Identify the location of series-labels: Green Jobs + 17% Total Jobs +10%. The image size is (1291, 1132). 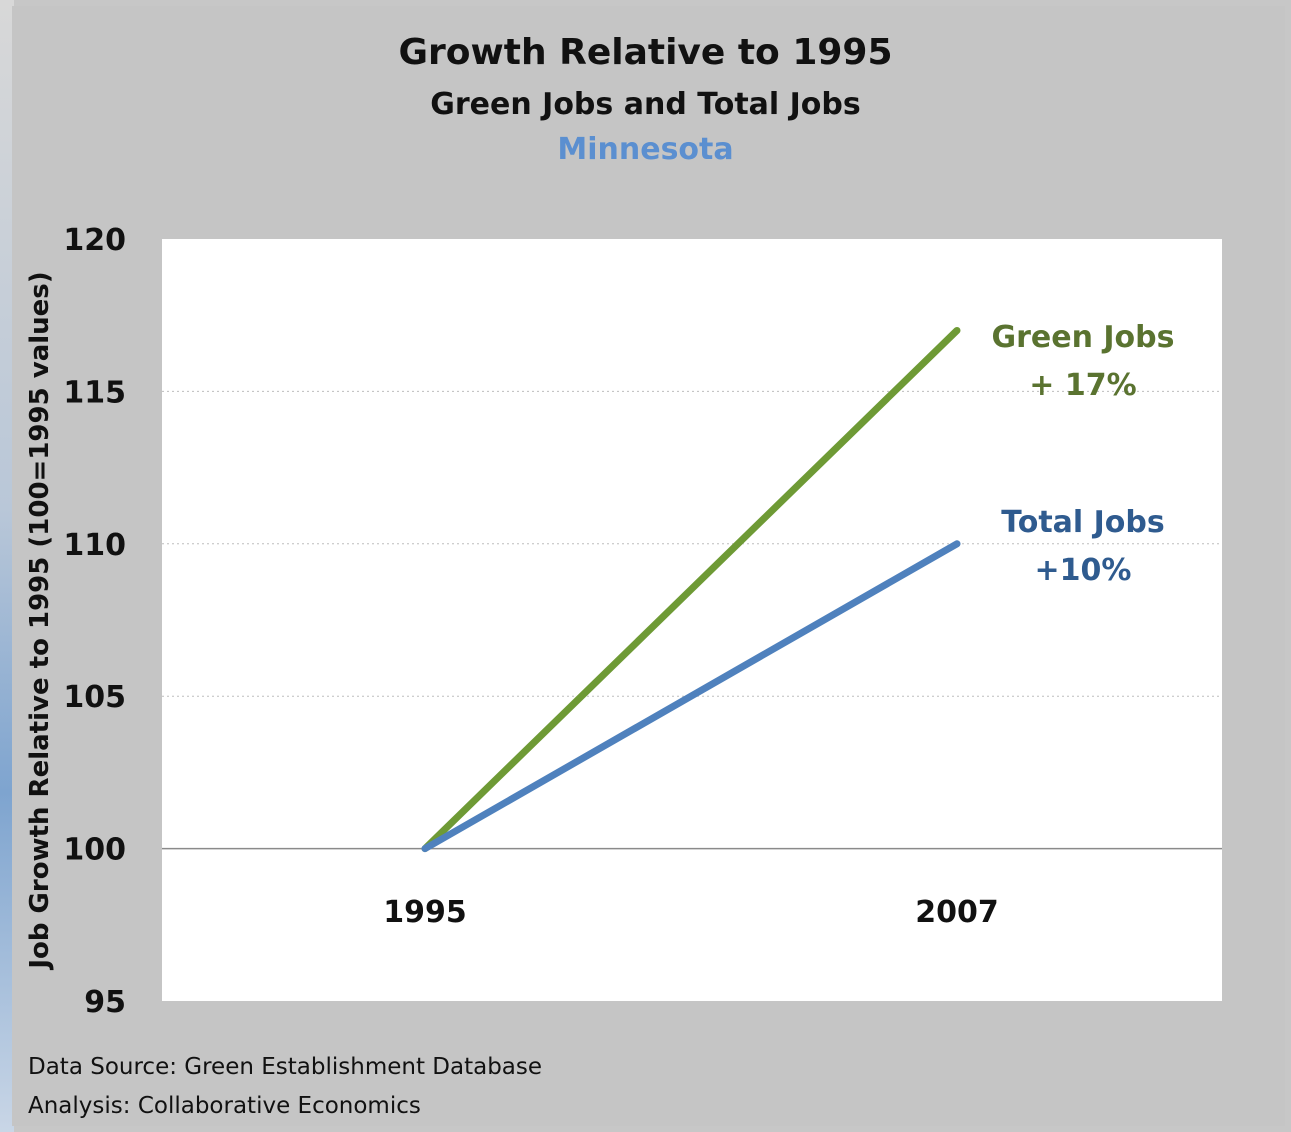
(1082, 454).